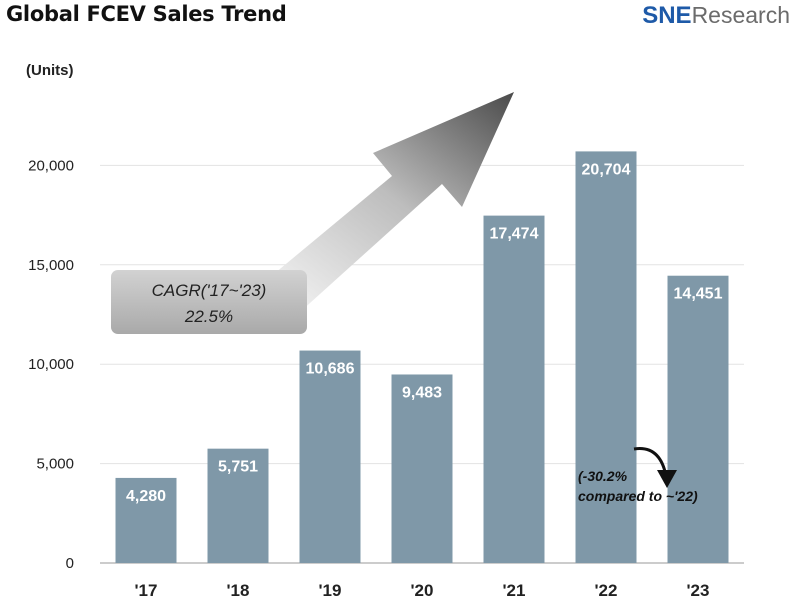 The image size is (798, 615). I want to click on x-axis-ticks: '17 '18 '19 '20 '21 '22 '23, so click(422, 590).